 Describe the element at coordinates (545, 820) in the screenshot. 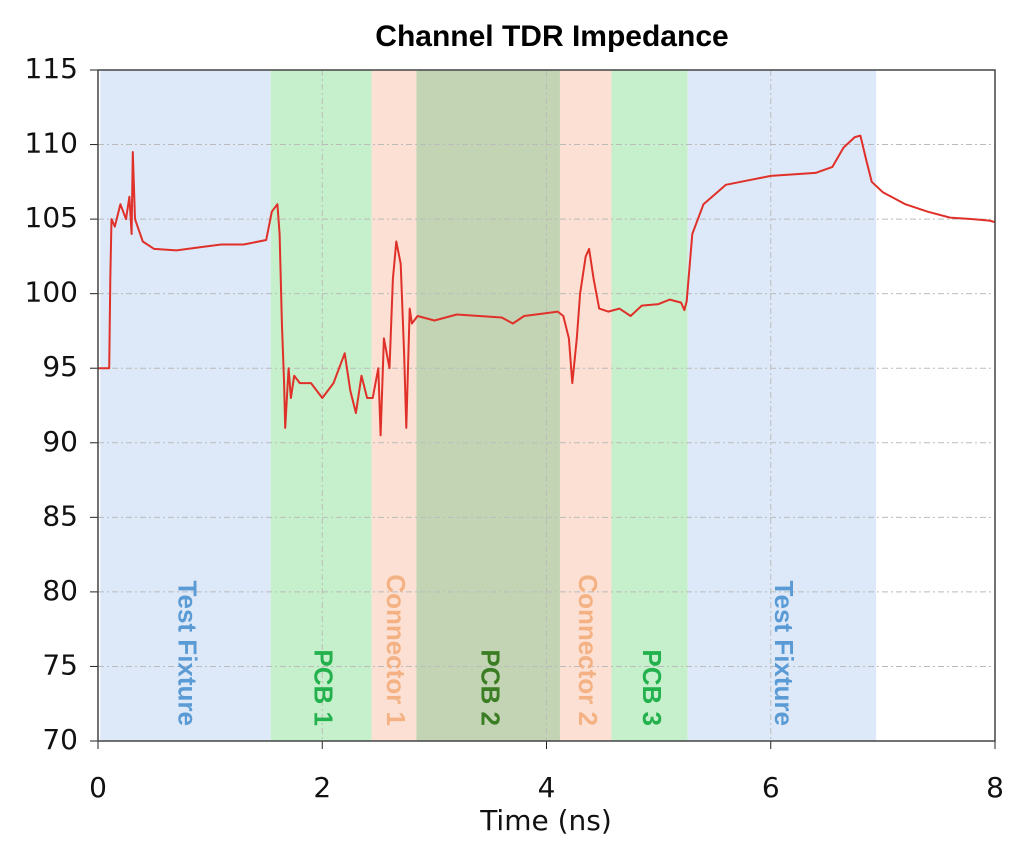

I see `x-axis-label: Time (ns)` at that location.